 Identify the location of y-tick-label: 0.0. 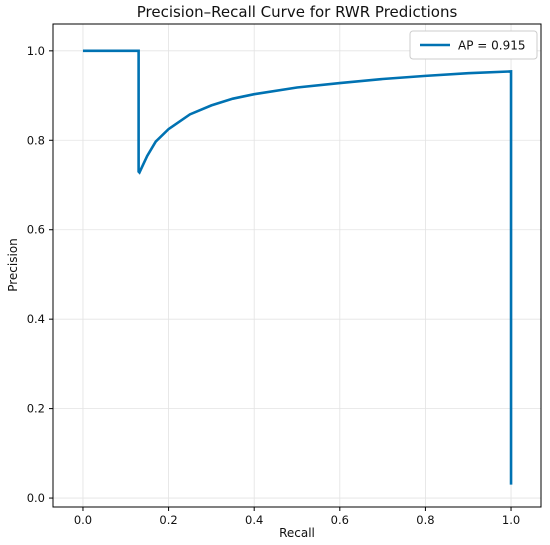
(36, 498).